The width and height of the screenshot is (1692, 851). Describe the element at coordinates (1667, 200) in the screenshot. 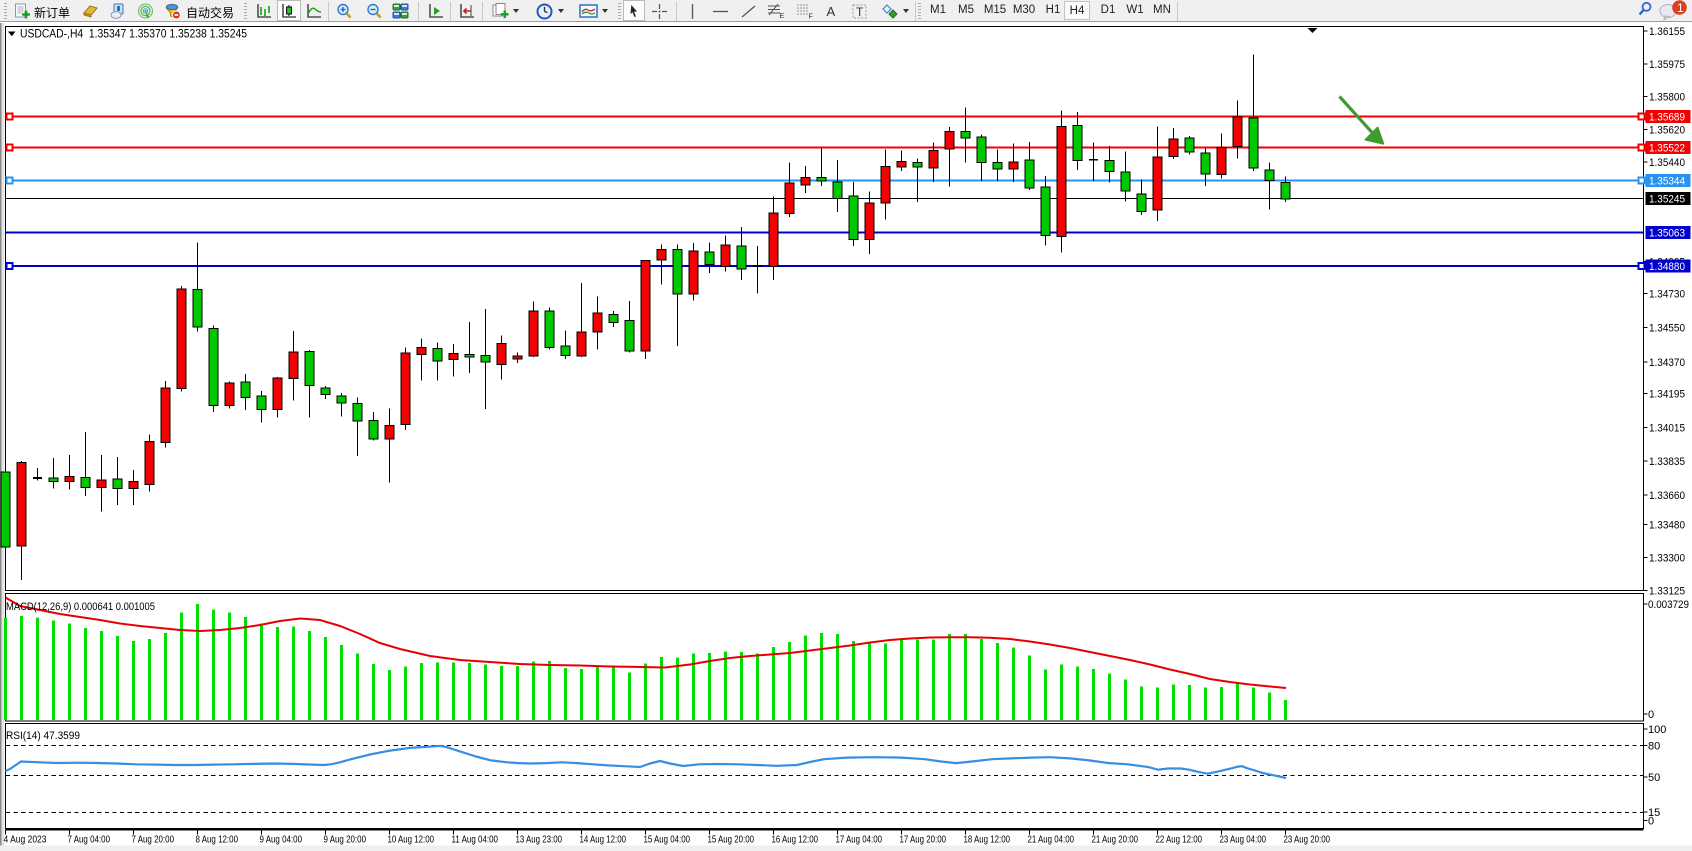

I see `svg-text: 1.35245` at that location.